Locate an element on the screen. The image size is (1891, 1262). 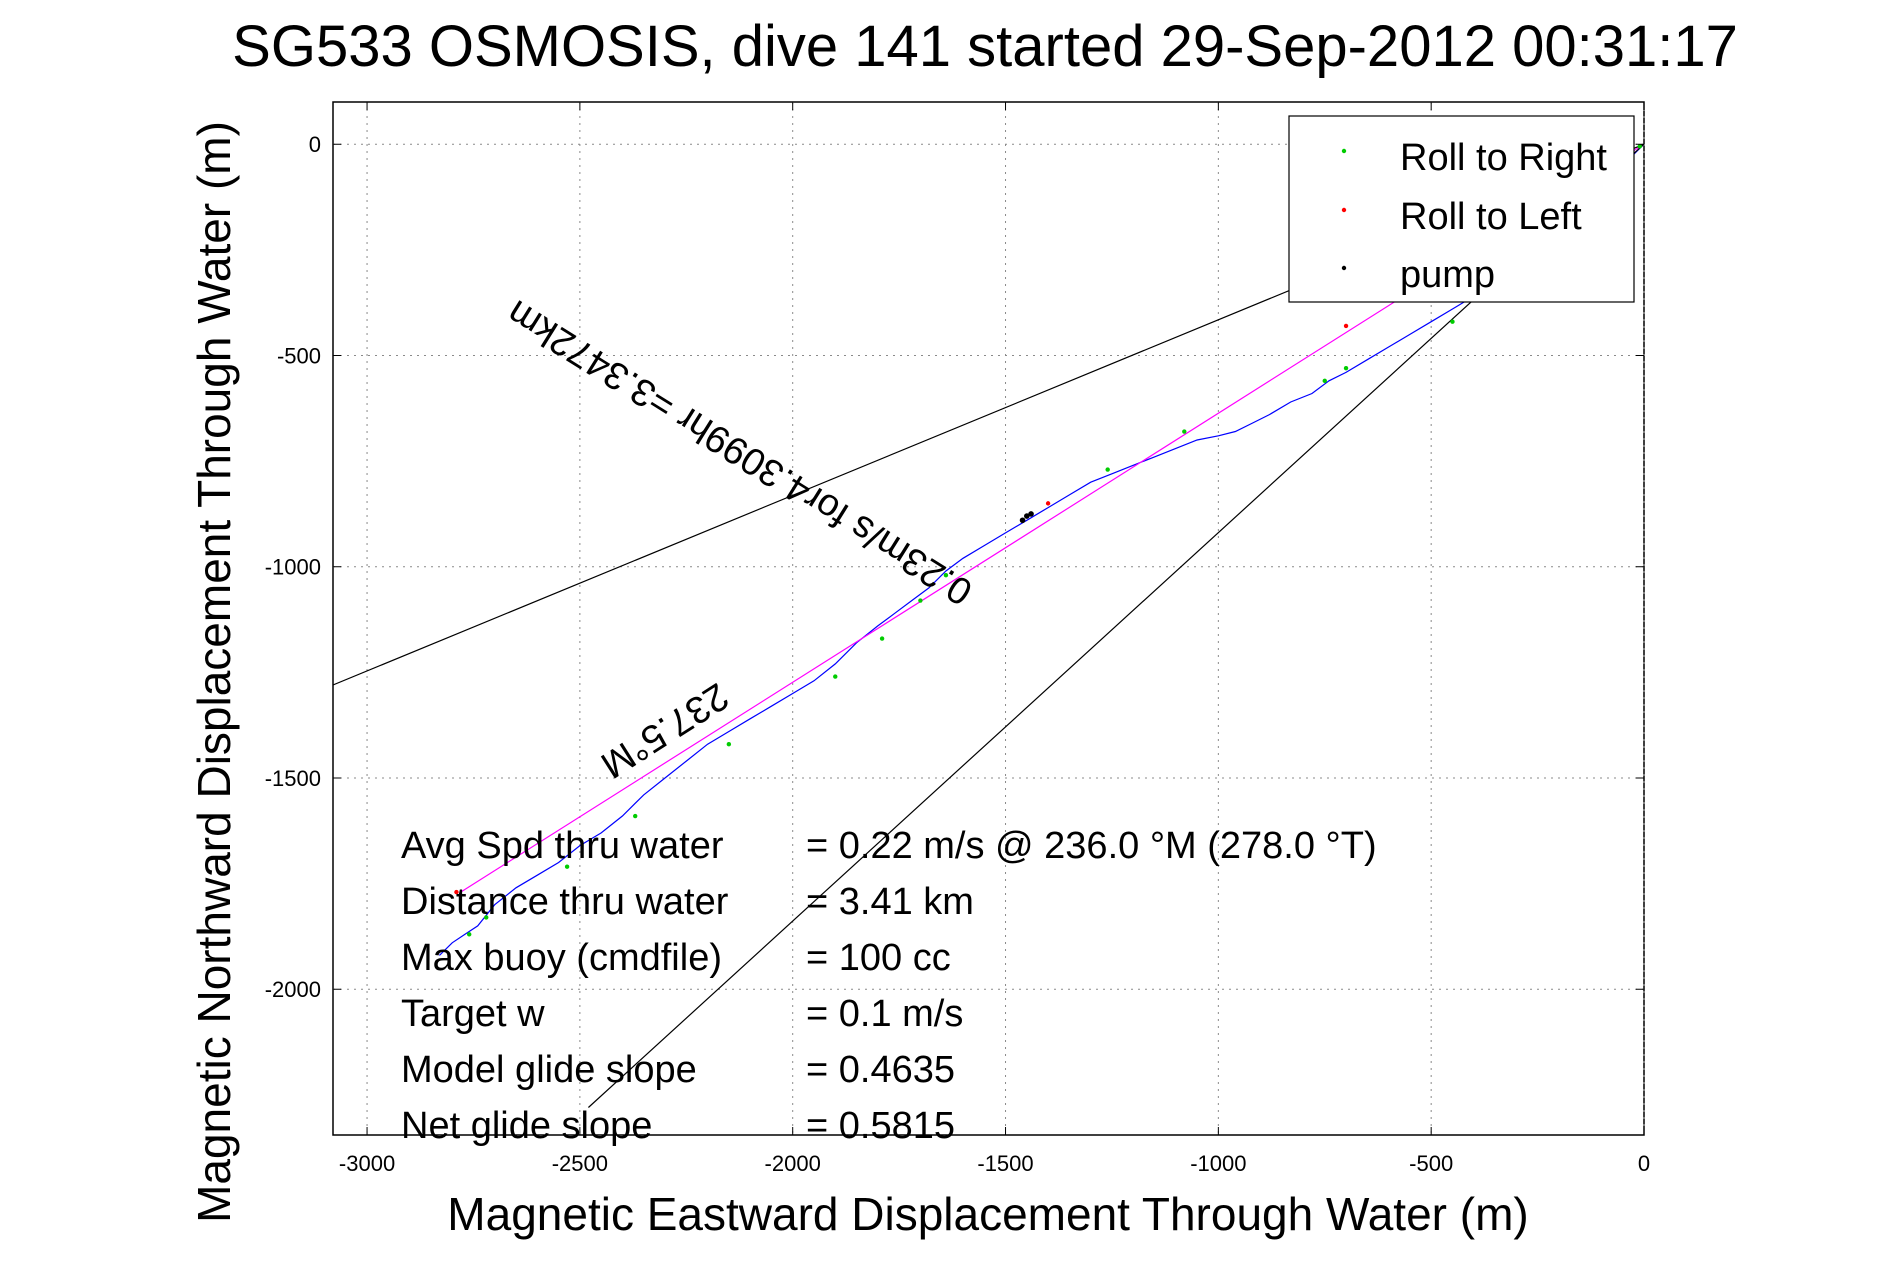
stat-label: Avg Spd thru water is located at coordinates (562, 846).